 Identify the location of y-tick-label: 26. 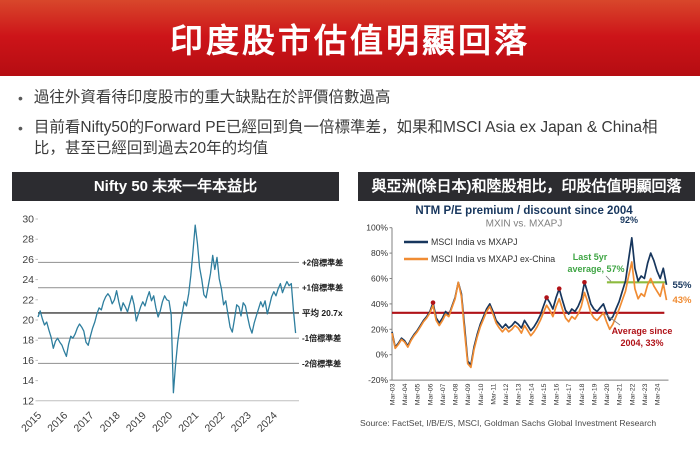
(28, 260).